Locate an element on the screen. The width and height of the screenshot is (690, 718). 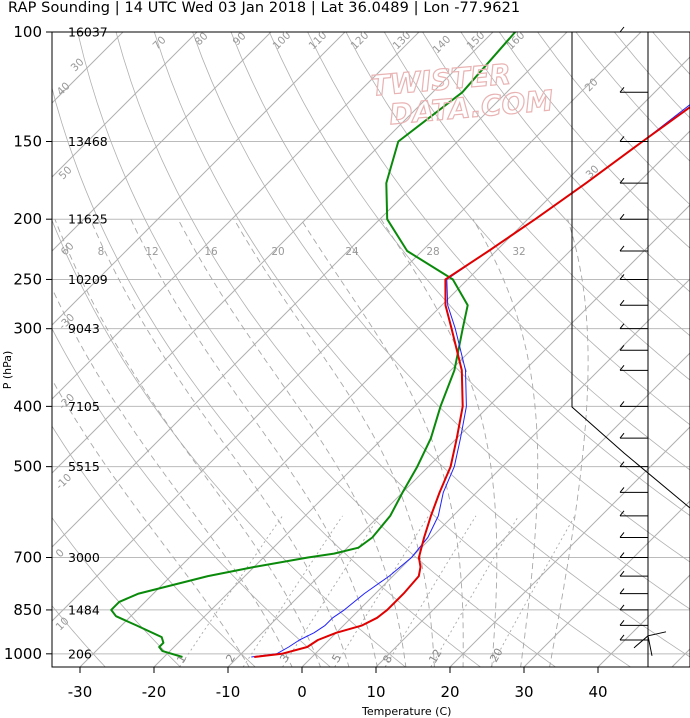
x-tick-label: 0 is located at coordinates (302, 692).